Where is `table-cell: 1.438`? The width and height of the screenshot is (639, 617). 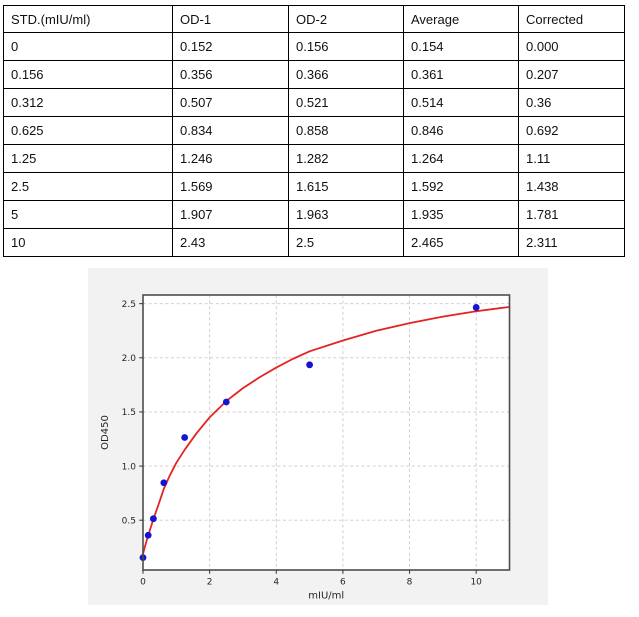 table-cell: 1.438 is located at coordinates (571, 186).